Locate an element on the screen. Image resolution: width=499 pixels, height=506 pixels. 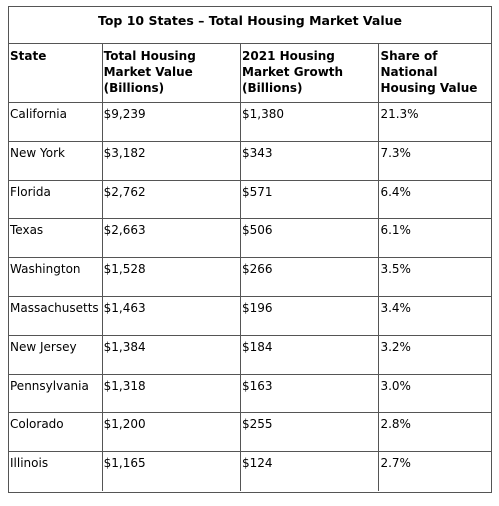
cell-state: Colorado is located at coordinates (56, 432).